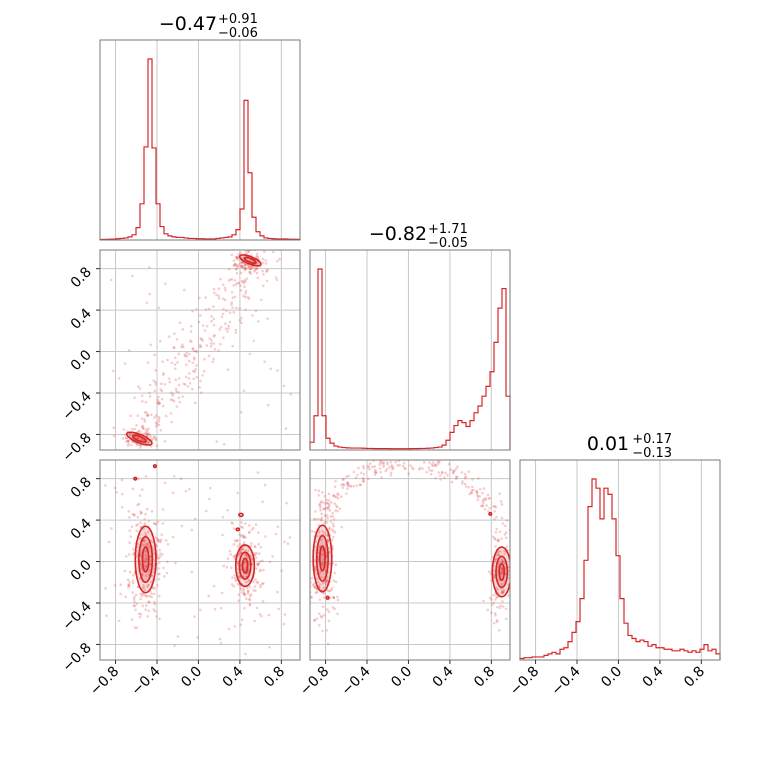 This screenshot has width=760, height=760. Describe the element at coordinates (611, 677) in the screenshot. I see `x-tick-label: 0.0` at that location.